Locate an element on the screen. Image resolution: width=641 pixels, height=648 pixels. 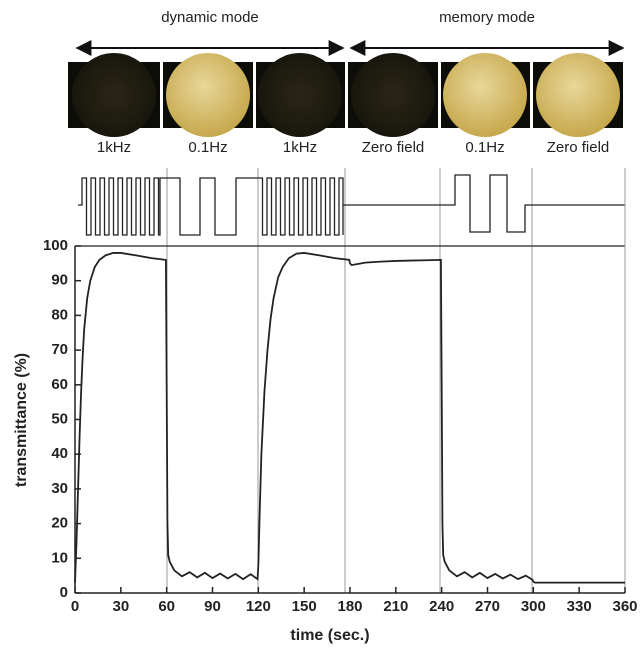
x-tick-label: 60 is located at coordinates (166, 606).